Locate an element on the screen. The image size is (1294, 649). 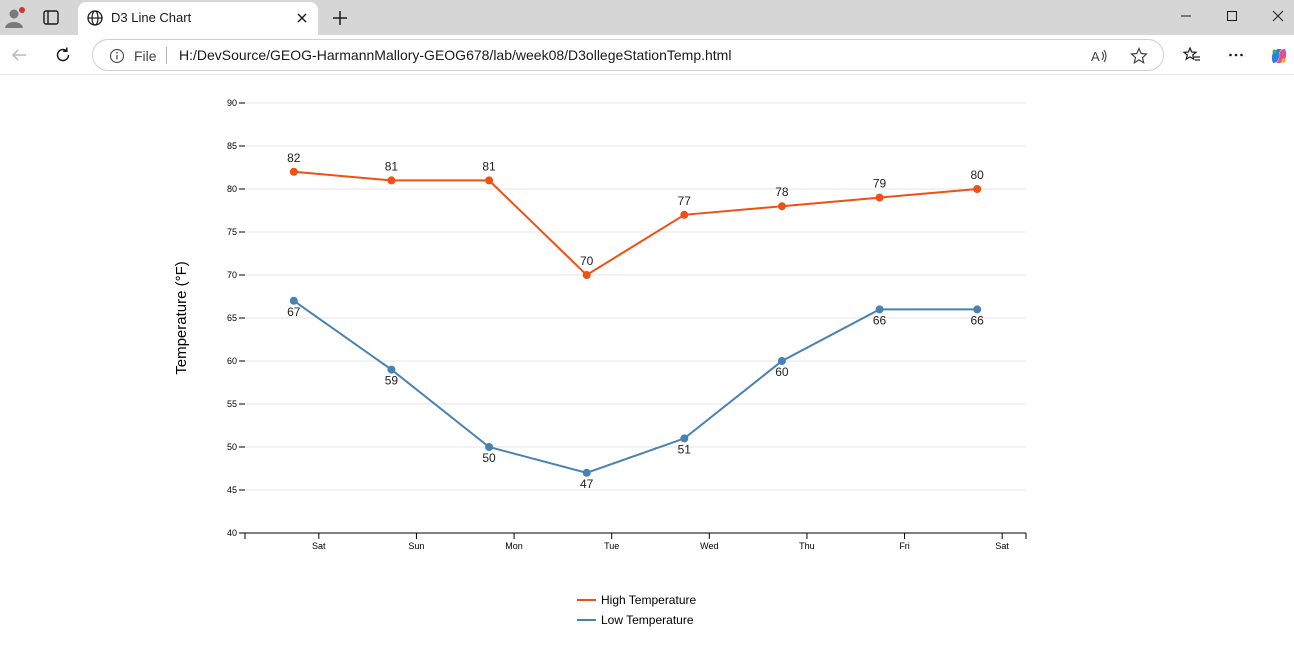
maximize-icon is located at coordinates (1232, 16).